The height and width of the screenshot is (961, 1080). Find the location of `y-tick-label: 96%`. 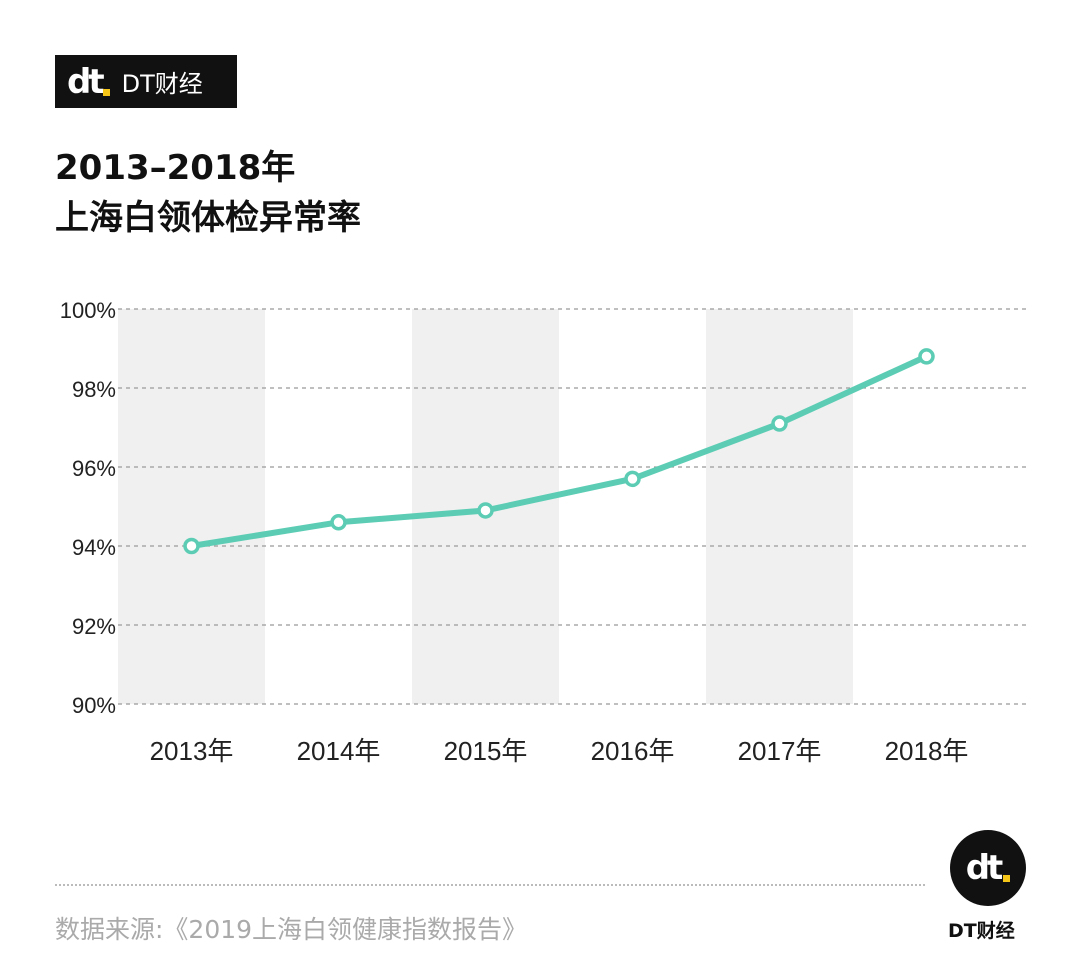

y-tick-label: 96% is located at coordinates (94, 468).